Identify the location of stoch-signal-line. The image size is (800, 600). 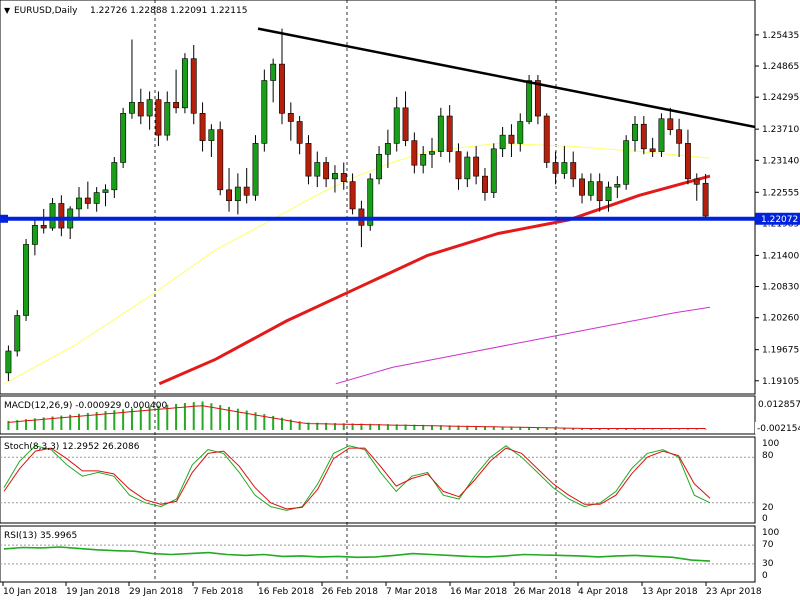
(357, 478).